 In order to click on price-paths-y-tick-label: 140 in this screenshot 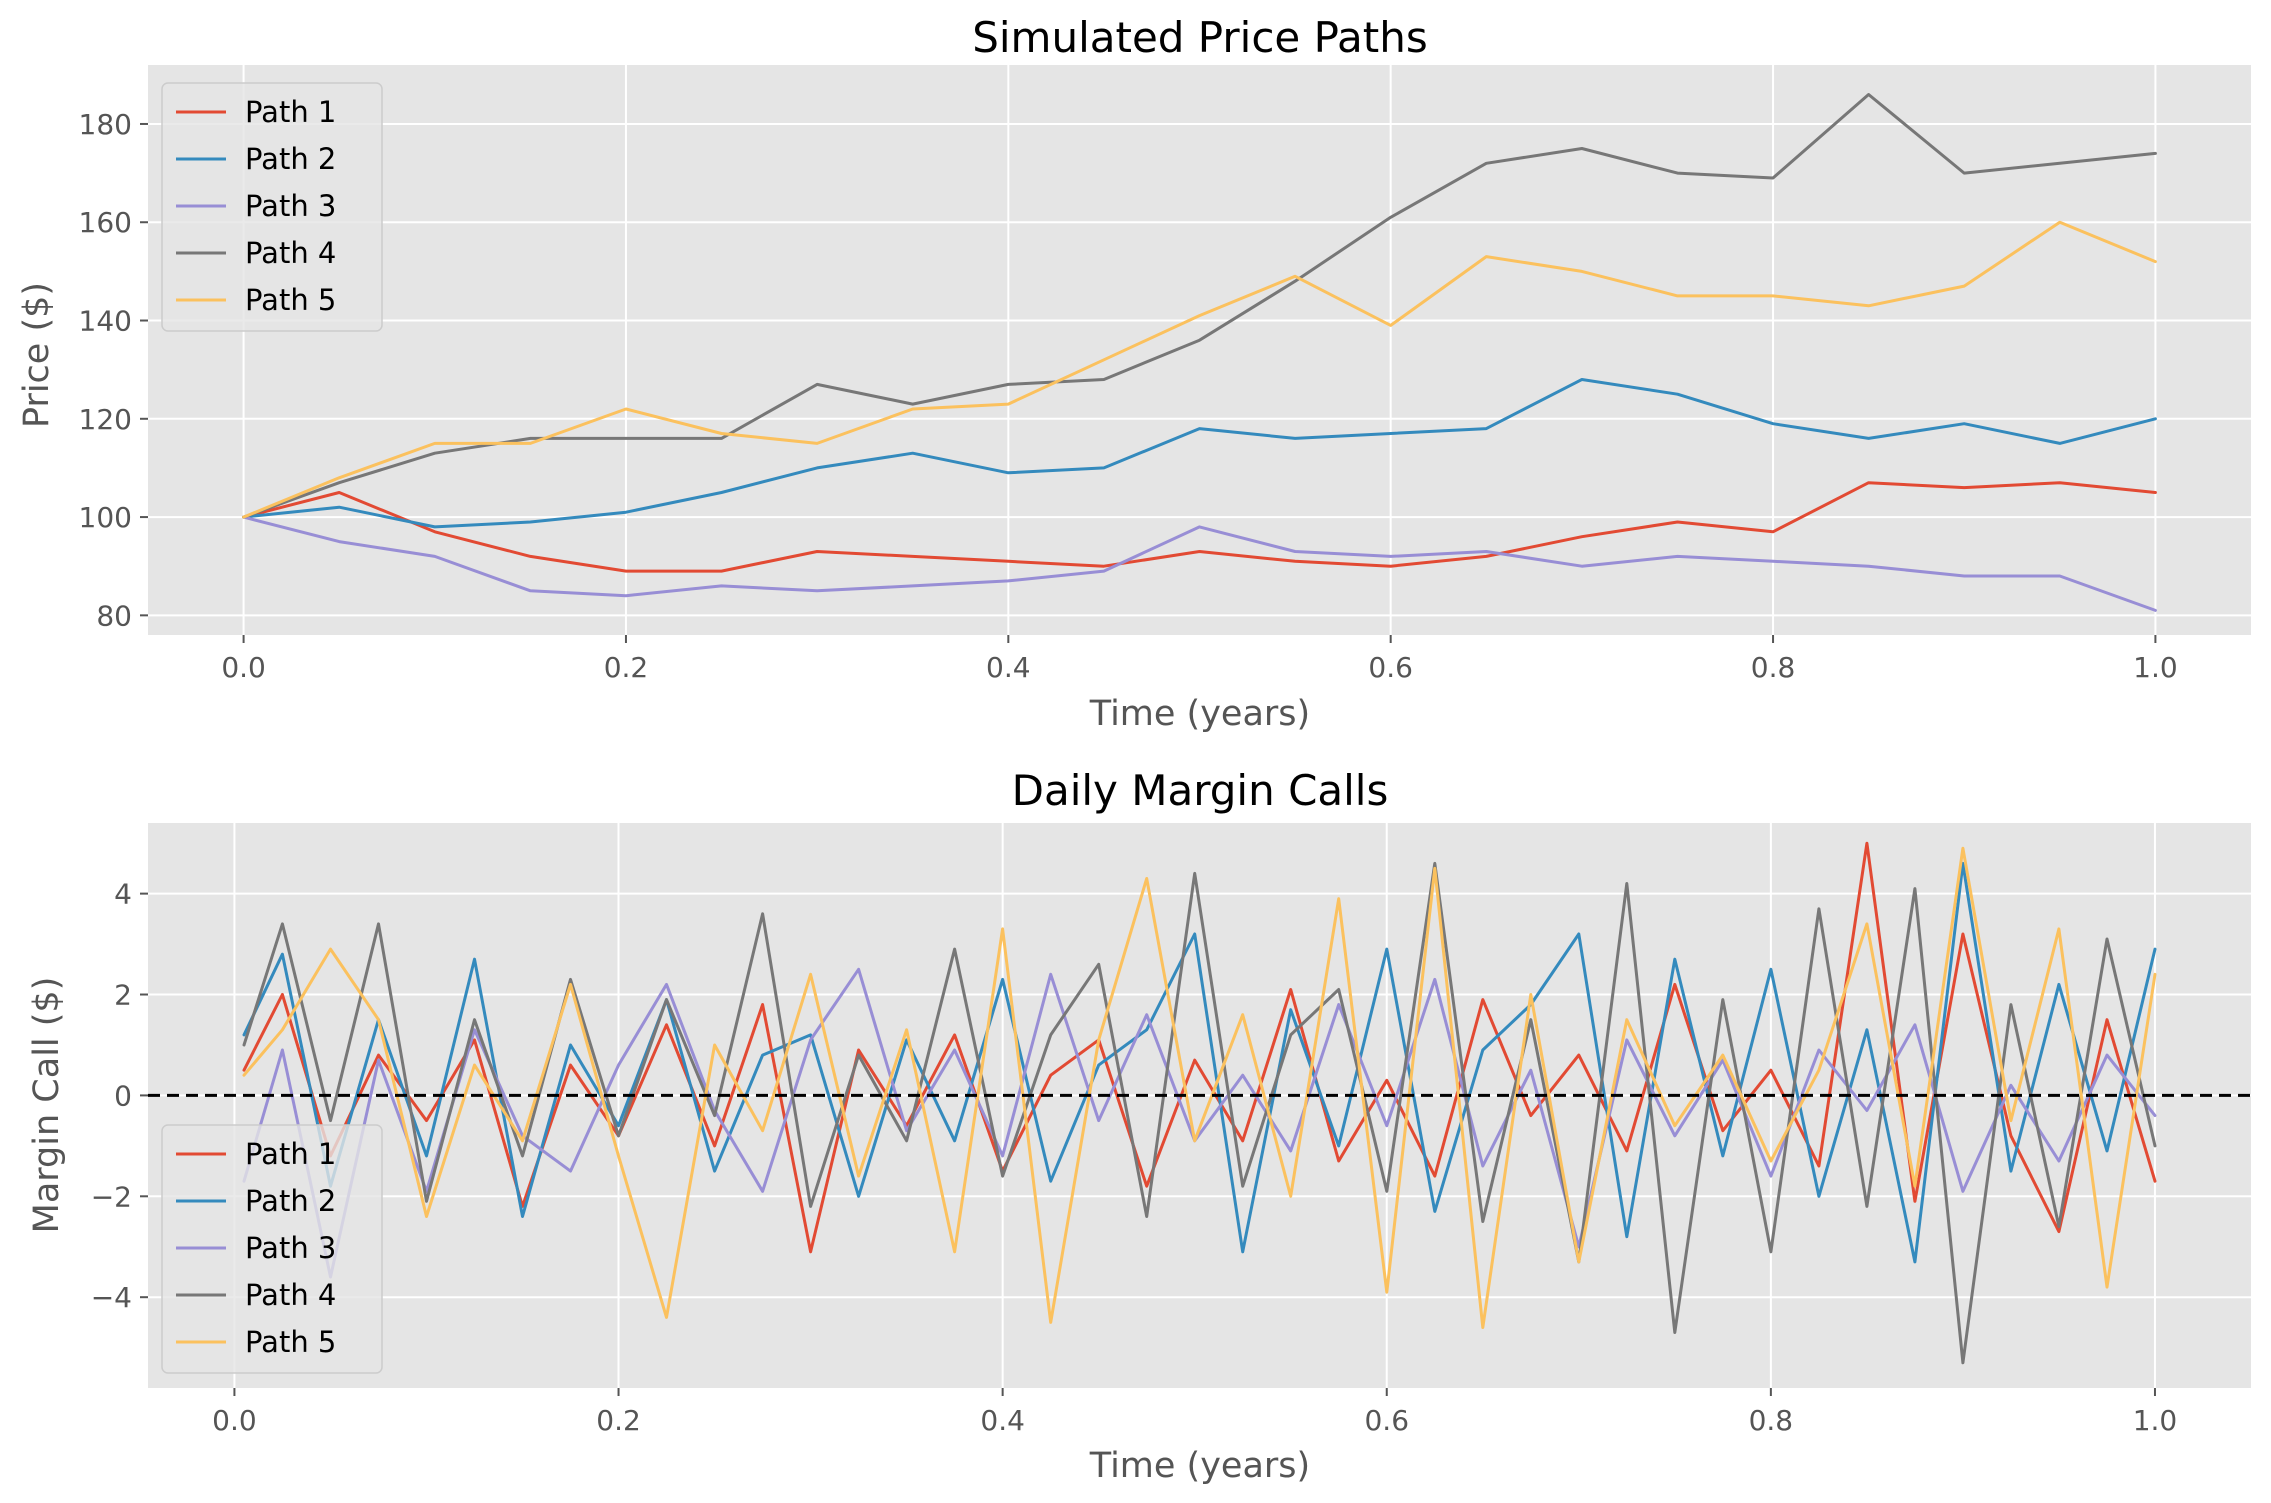, I will do `click(105, 321)`.